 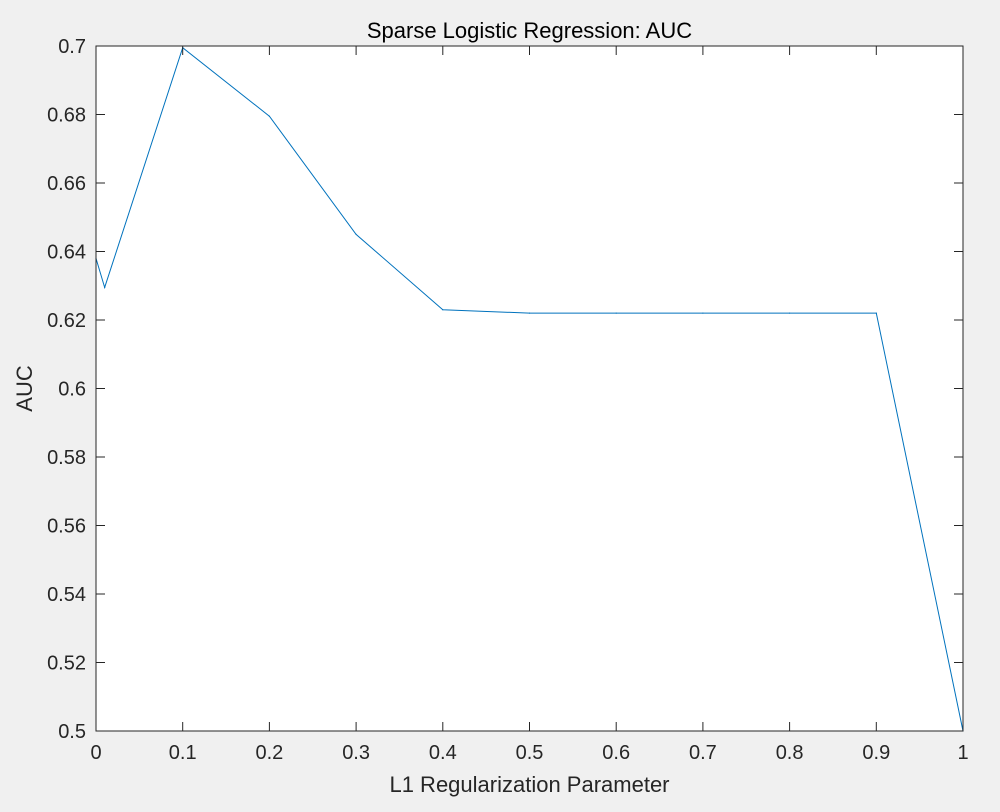 What do you see at coordinates (72, 47) in the screenshot?
I see `y-tick-label: 0.7` at bounding box center [72, 47].